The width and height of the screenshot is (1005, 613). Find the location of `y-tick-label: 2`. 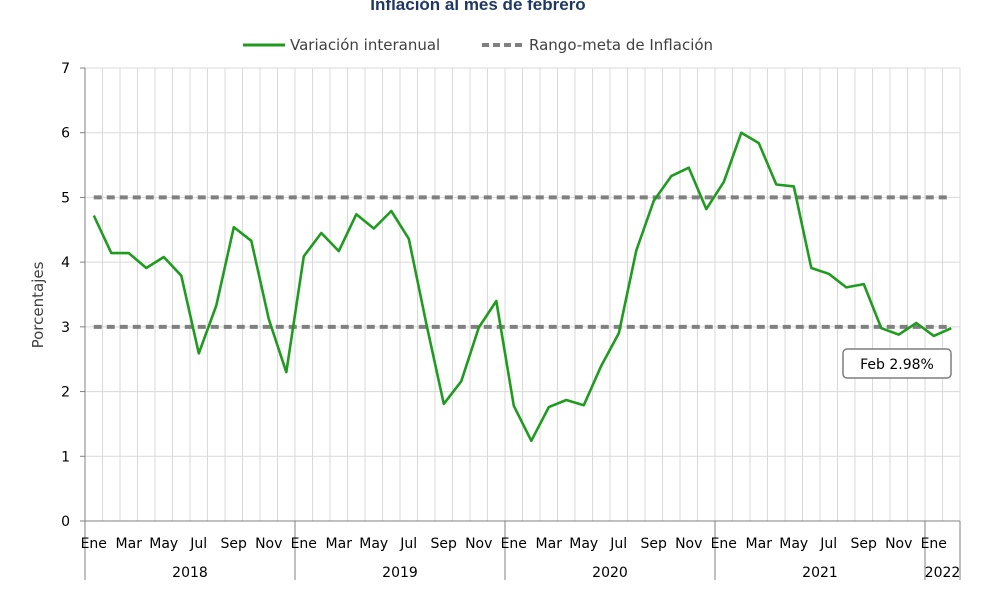

y-tick-label: 2 is located at coordinates (65, 393).